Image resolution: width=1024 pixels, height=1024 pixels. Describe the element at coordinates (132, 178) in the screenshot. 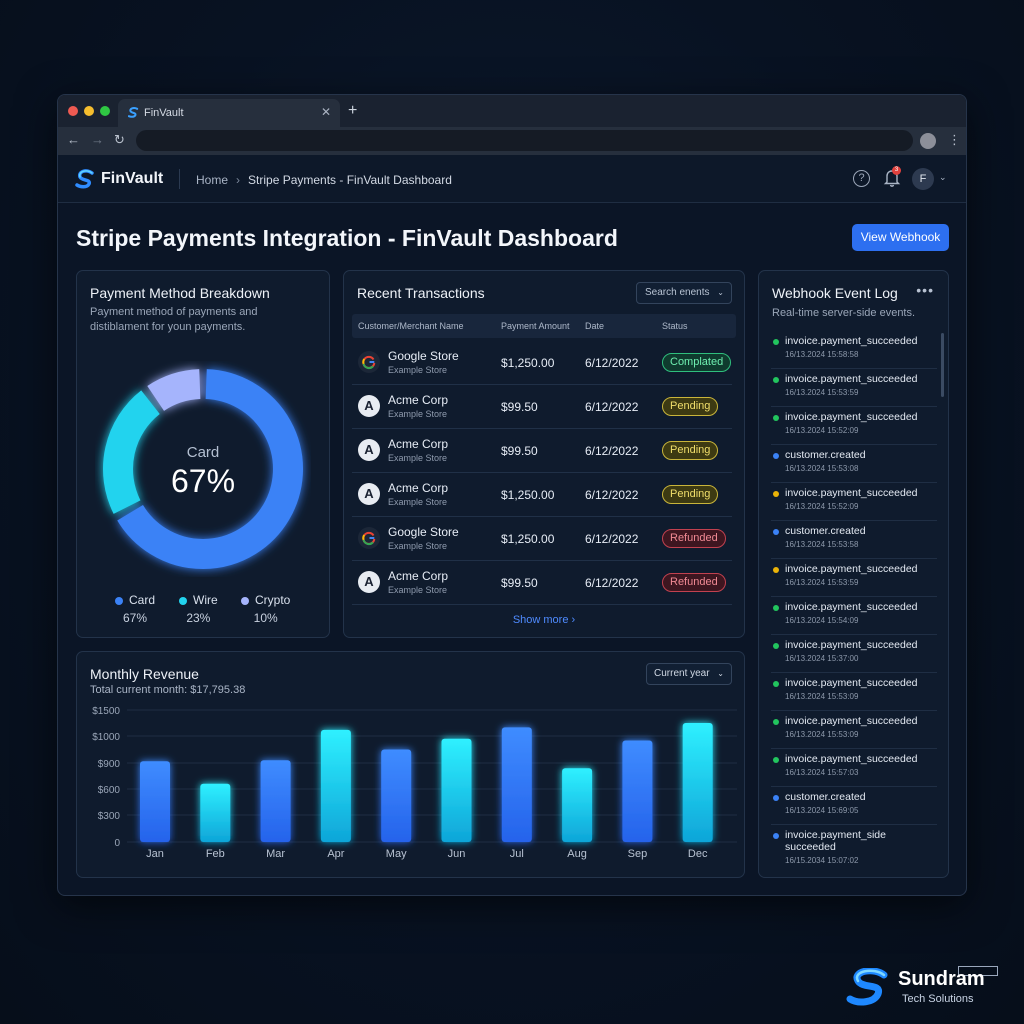

I see `logo-text: FinVault` at that location.